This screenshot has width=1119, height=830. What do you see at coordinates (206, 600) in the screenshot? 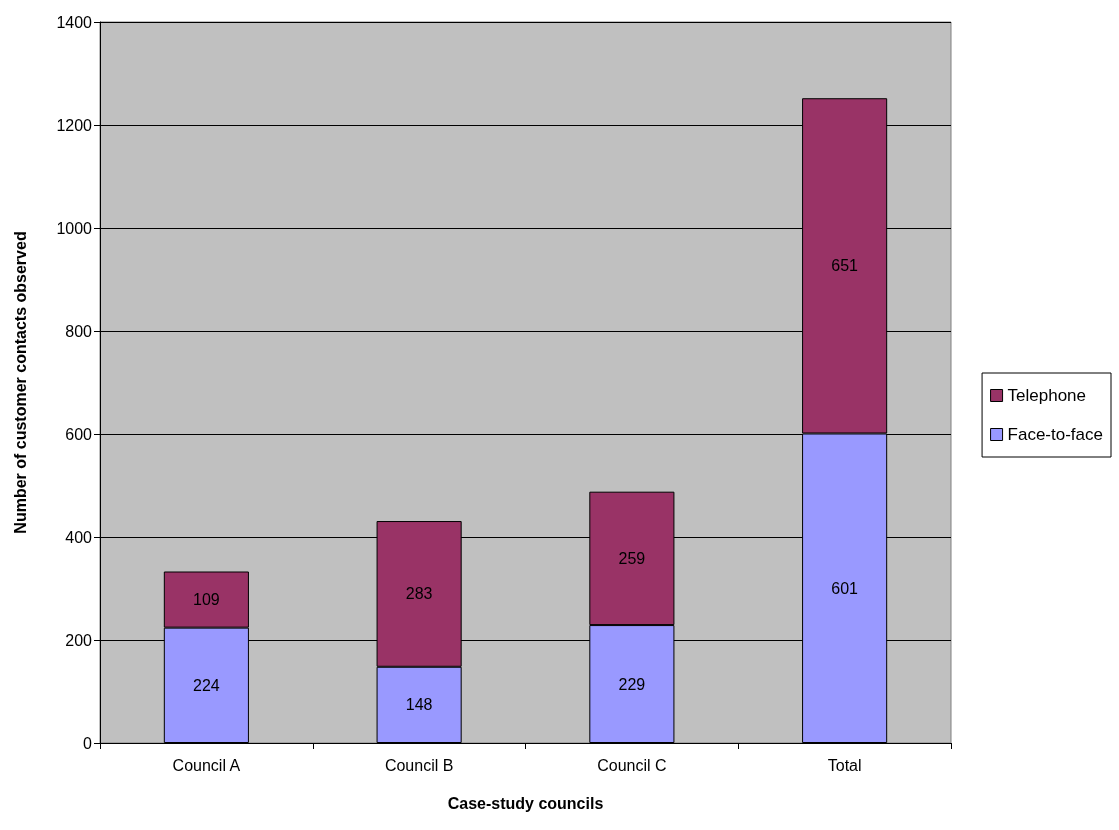
I see `data-label: 109` at bounding box center [206, 600].